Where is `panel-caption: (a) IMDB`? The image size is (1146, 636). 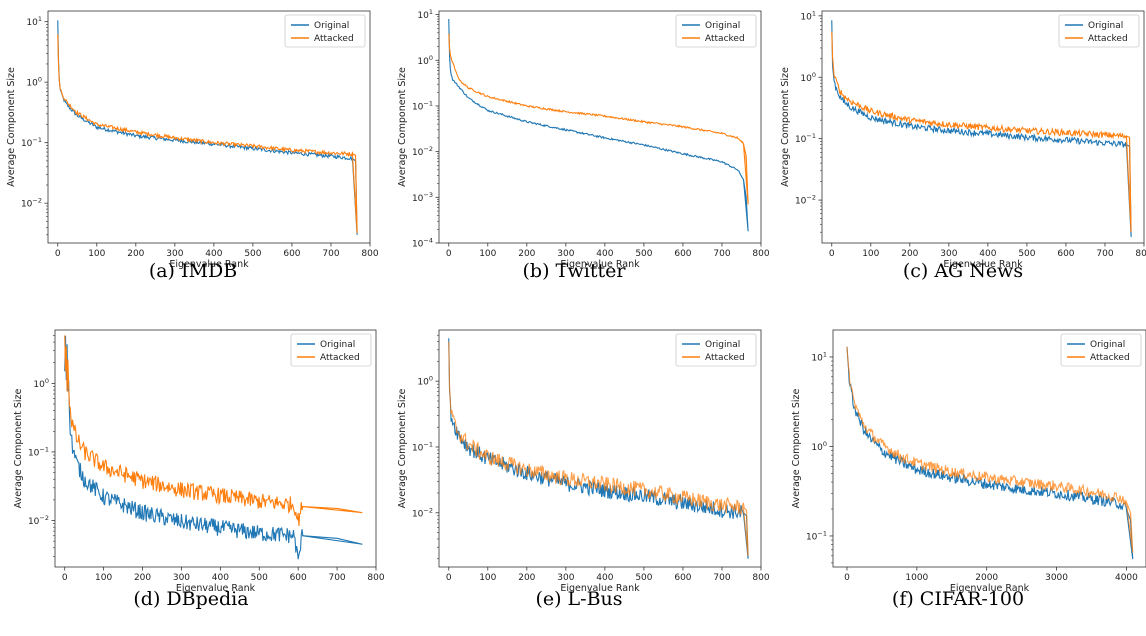
panel-caption: (a) IMDB is located at coordinates (193, 271).